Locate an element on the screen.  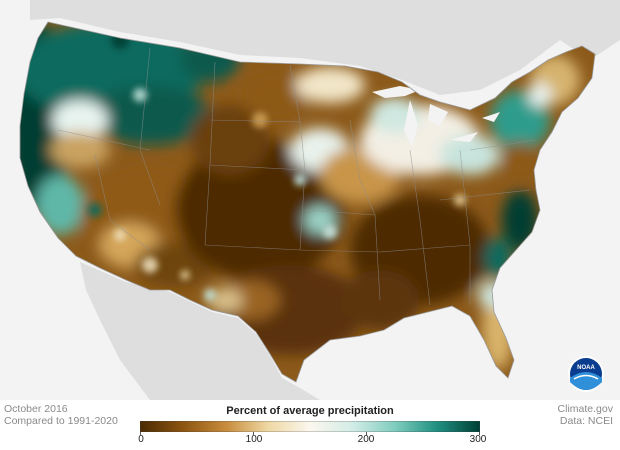
great-lakes is located at coordinates (436, 117).